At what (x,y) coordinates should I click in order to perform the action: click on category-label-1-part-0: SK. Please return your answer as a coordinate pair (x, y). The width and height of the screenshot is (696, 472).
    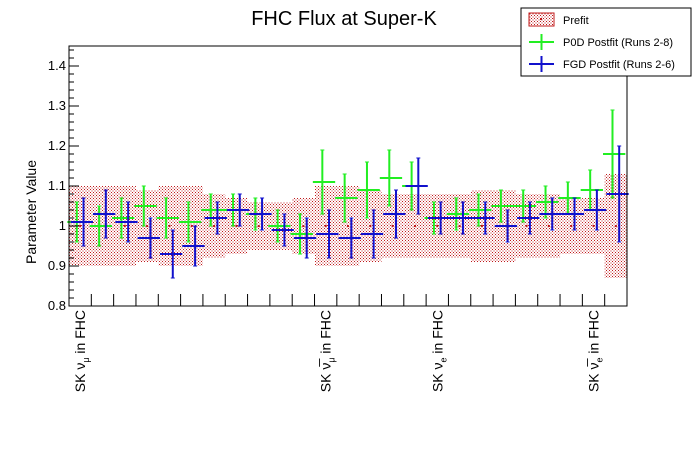
    Looking at the image, I should click on (326, 381).